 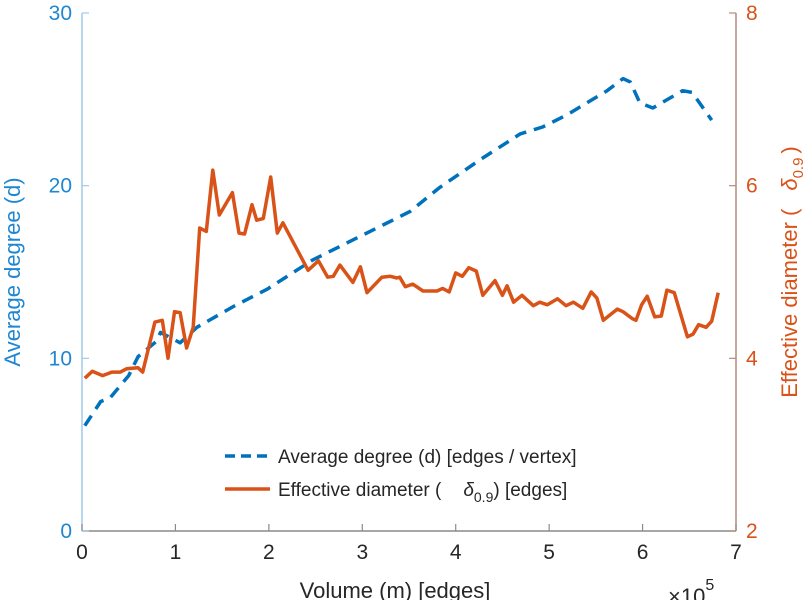 I want to click on x-axis-label: Volume (m) [edges], so click(x=395, y=589).